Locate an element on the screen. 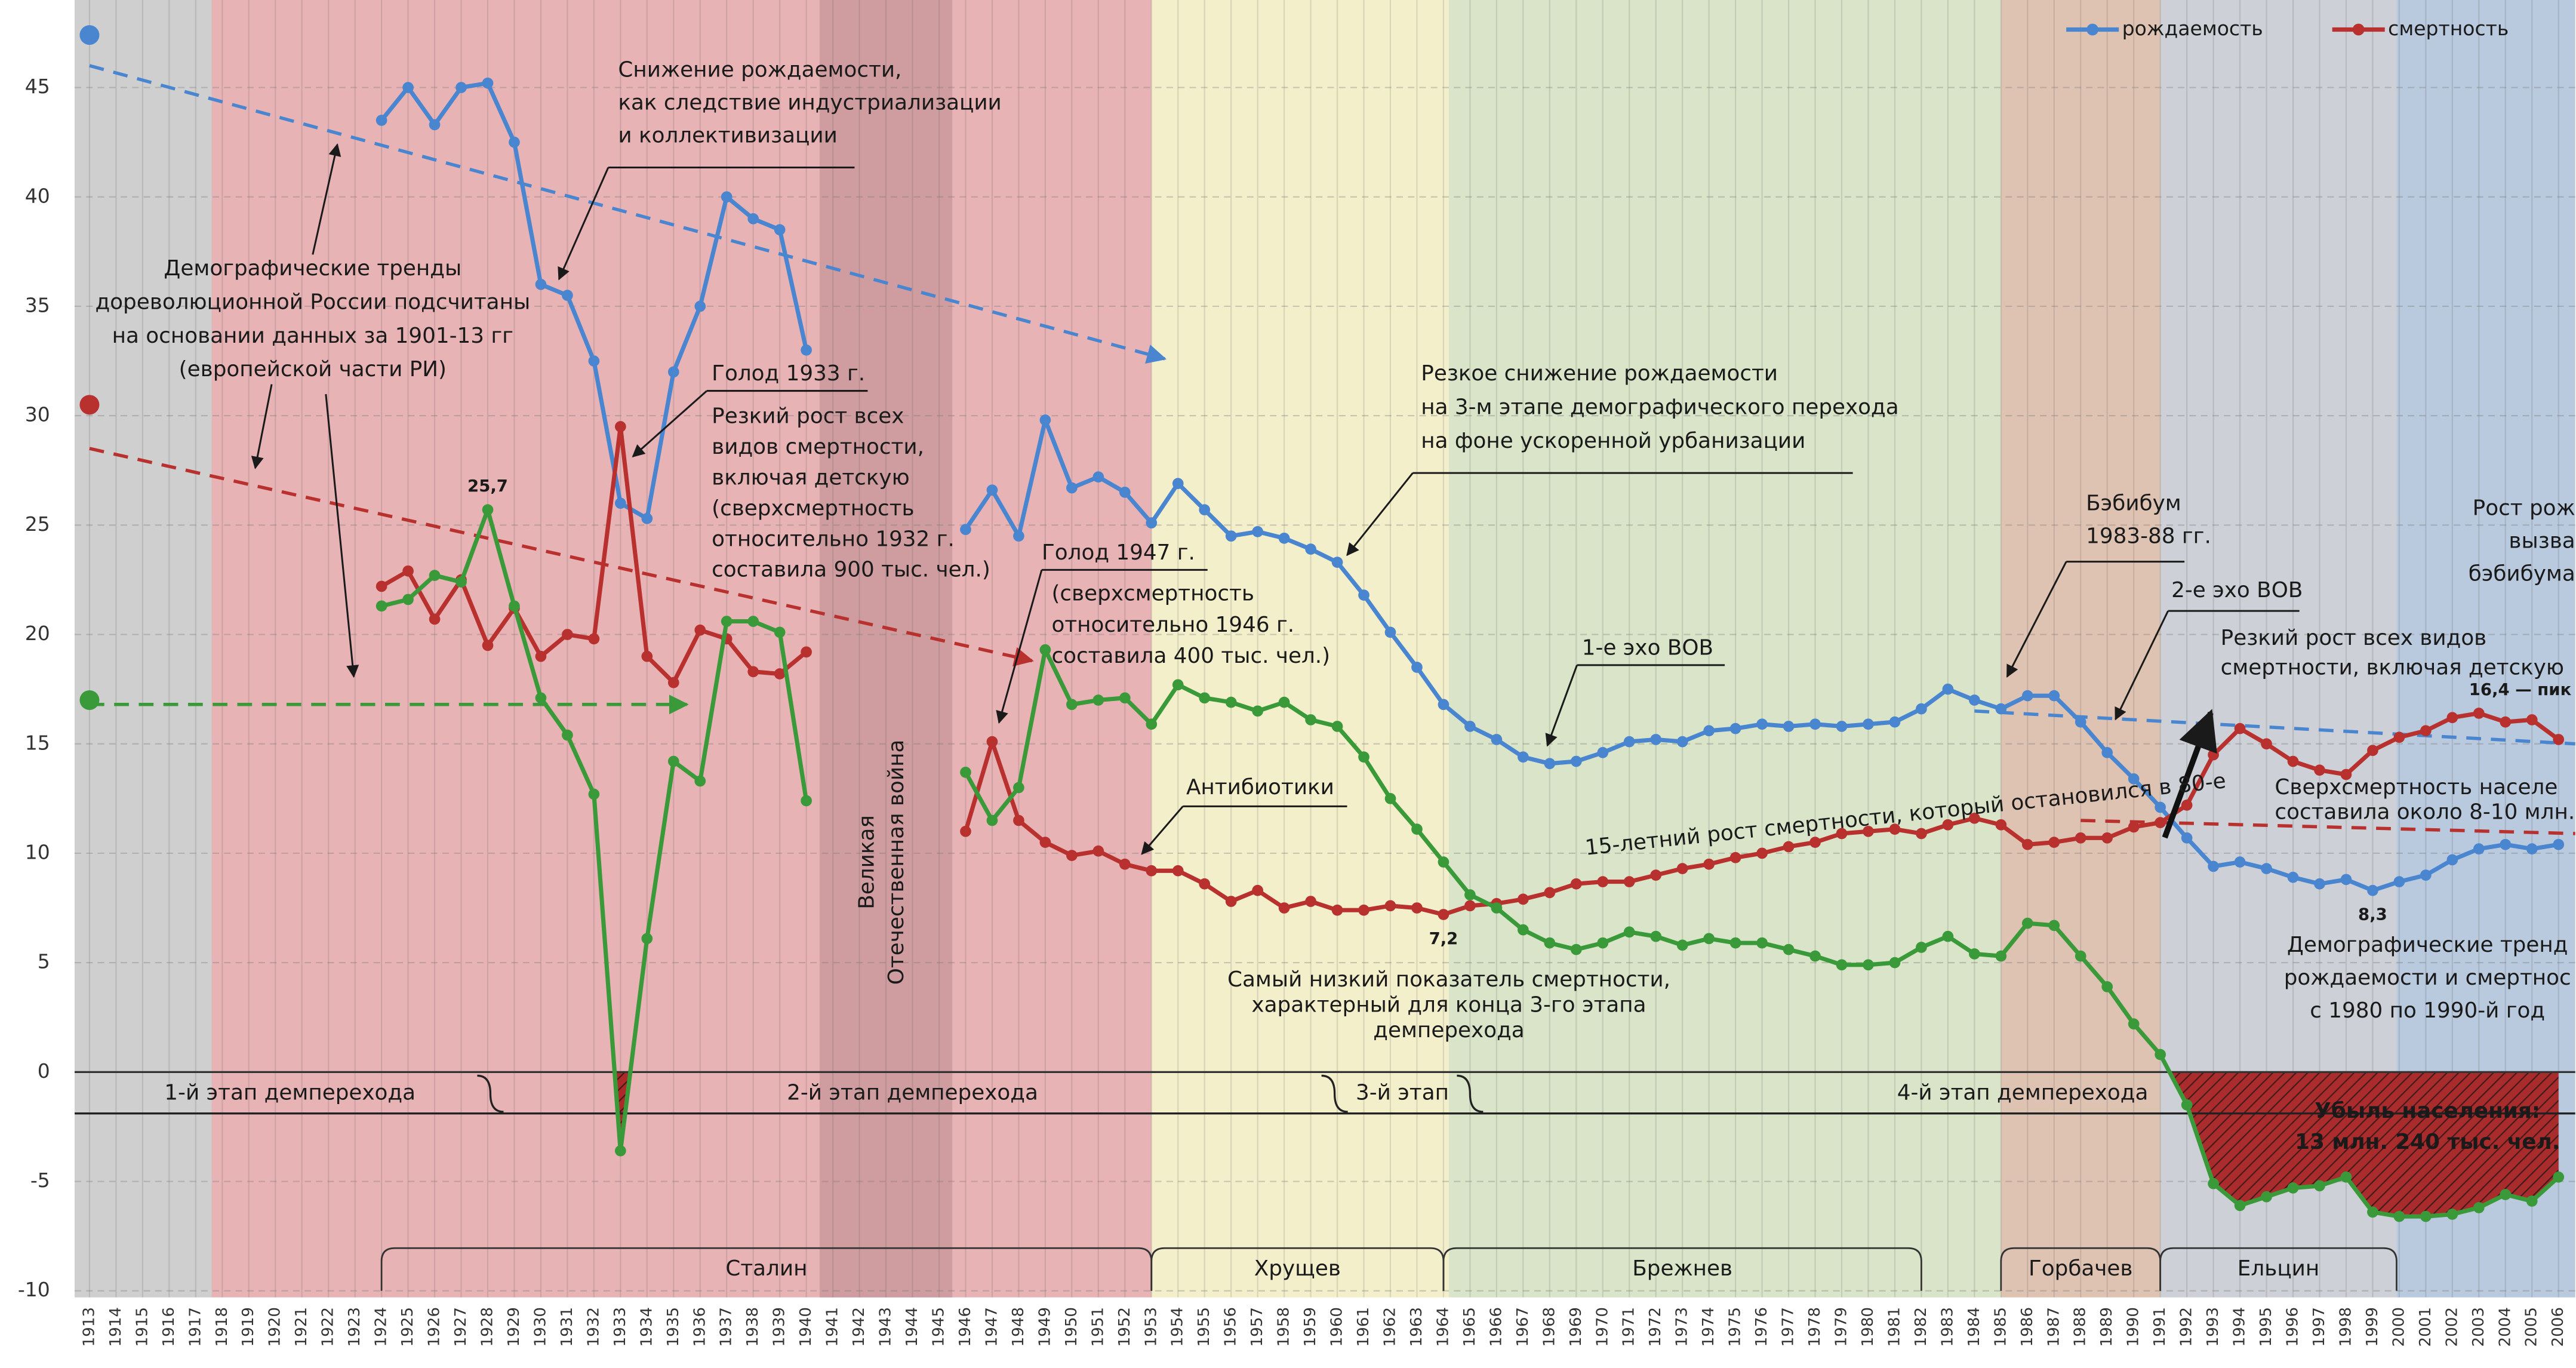  era-bracket is located at coordinates (1297, 1269).